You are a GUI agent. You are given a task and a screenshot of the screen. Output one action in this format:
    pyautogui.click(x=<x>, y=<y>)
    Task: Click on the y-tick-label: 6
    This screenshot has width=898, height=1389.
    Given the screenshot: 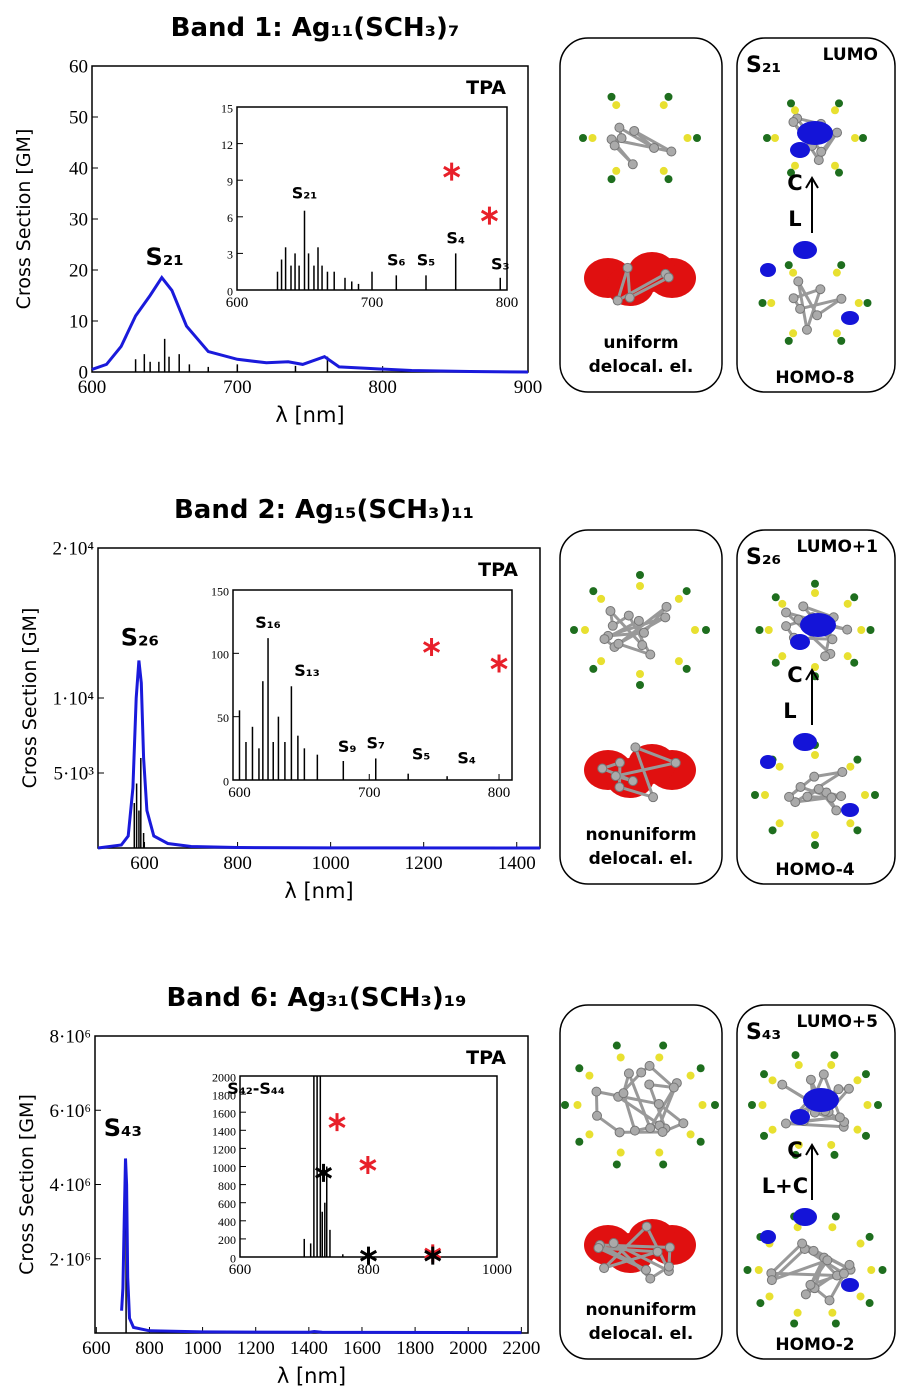 What is the action you would take?
    pyautogui.click(x=230, y=218)
    